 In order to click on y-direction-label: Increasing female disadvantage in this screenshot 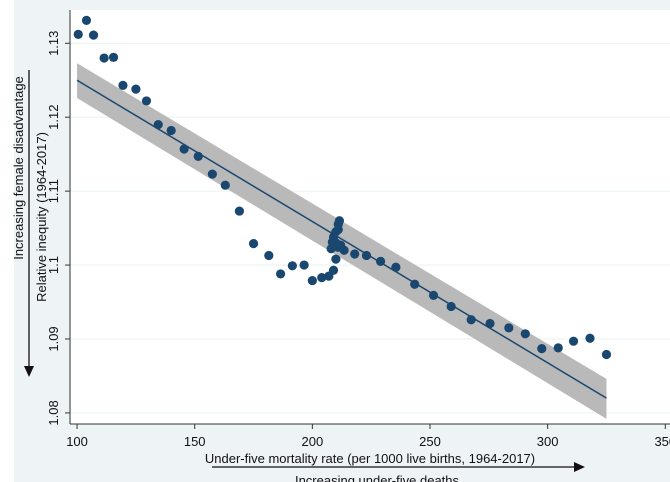, I will do `click(18, 168)`.